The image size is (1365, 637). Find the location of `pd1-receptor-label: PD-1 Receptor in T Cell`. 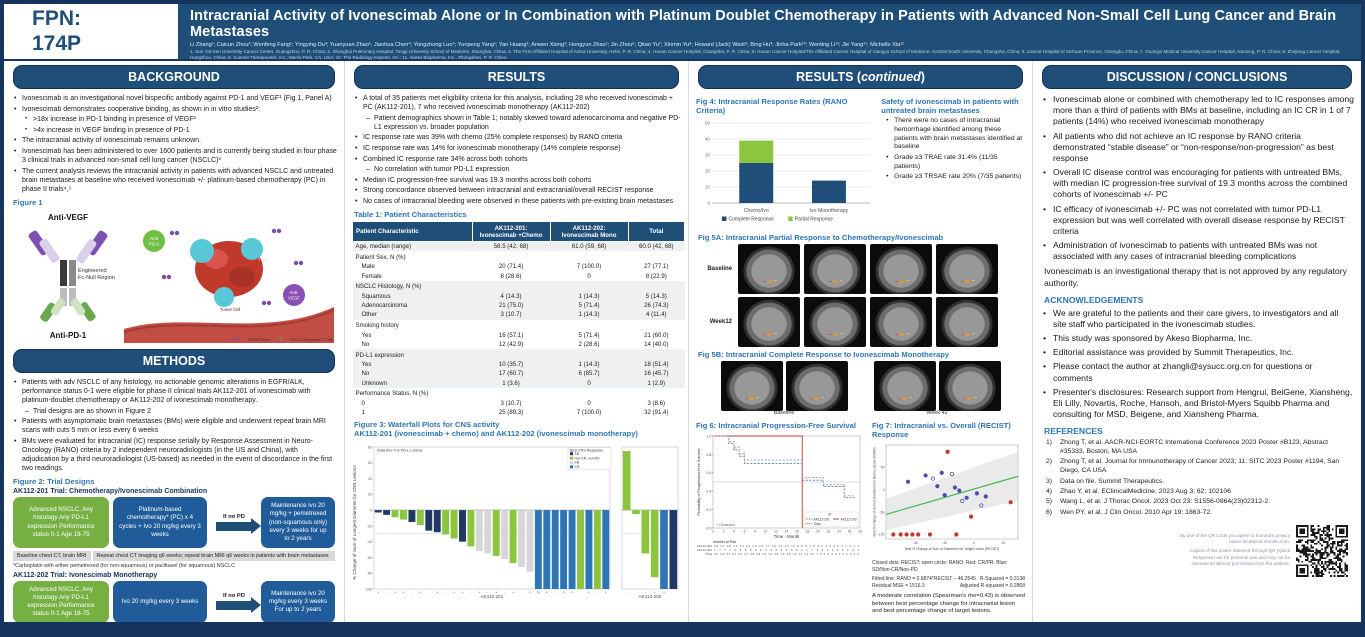

pd1-receptor-label: PD-1 Receptor in T Cell is located at coordinates (311, 340).